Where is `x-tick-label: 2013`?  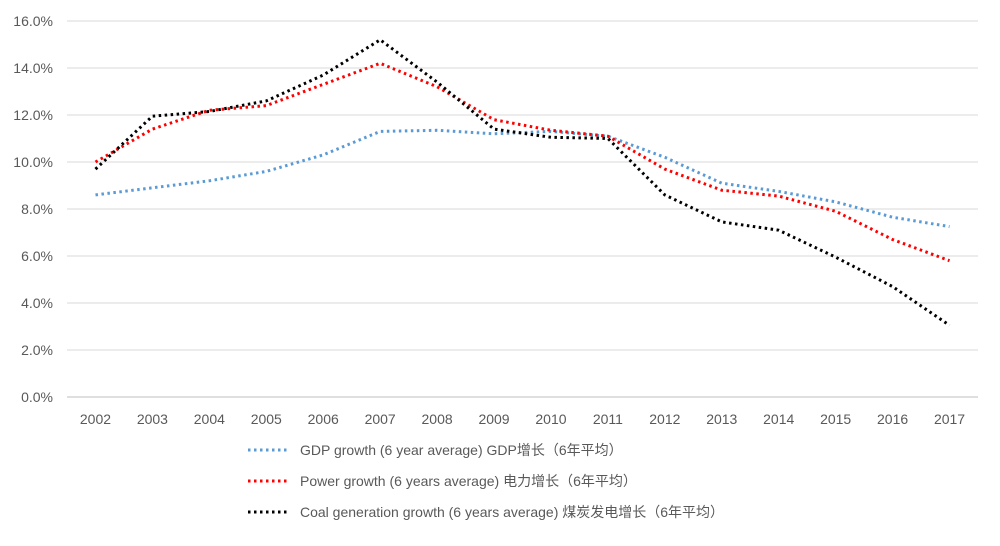
x-tick-label: 2013 is located at coordinates (721, 419).